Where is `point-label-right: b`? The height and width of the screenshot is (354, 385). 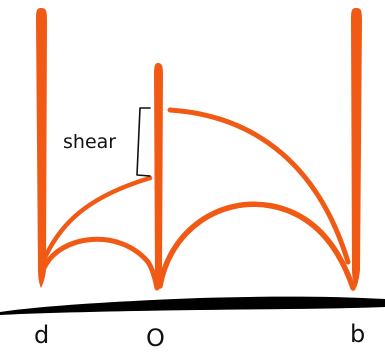
point-label-right: b is located at coordinates (357, 334).